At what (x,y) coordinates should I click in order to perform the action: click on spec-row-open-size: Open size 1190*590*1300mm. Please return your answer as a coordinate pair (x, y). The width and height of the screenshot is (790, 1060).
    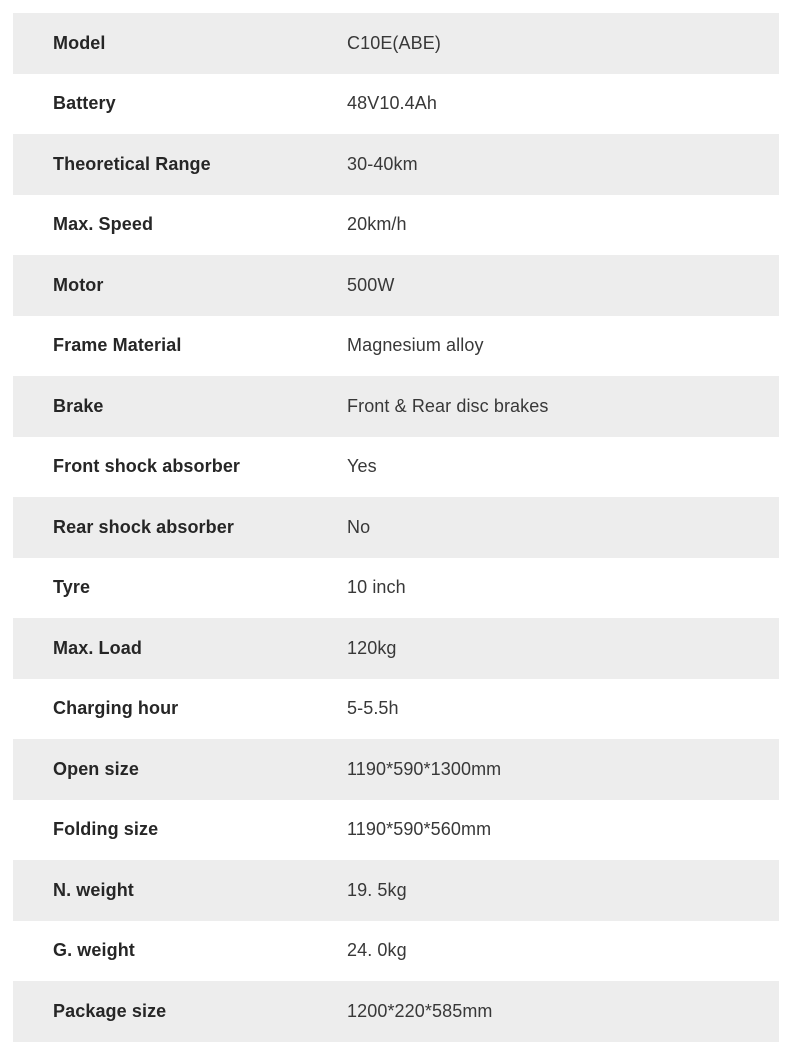
    Looking at the image, I should click on (396, 769).